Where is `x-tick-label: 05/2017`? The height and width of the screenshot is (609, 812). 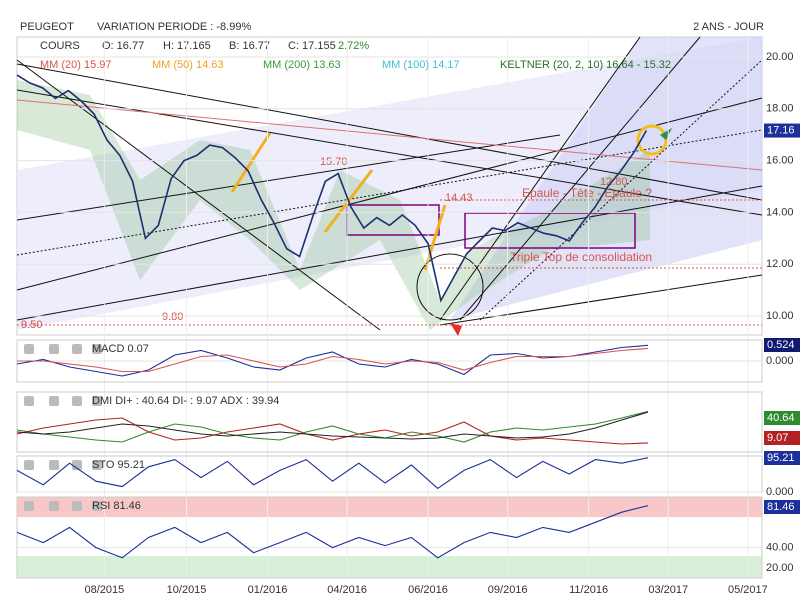
x-tick-label: 05/2017 is located at coordinates (748, 590).